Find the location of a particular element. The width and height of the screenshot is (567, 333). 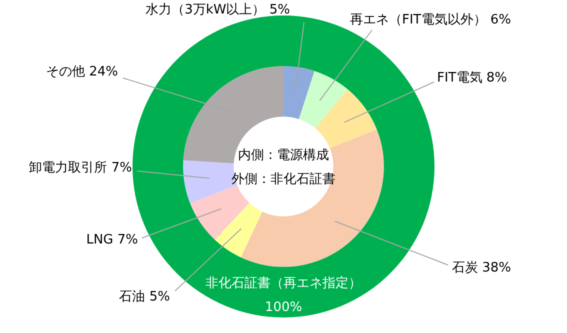

category-label: 石炭 38% is located at coordinates (482, 268).